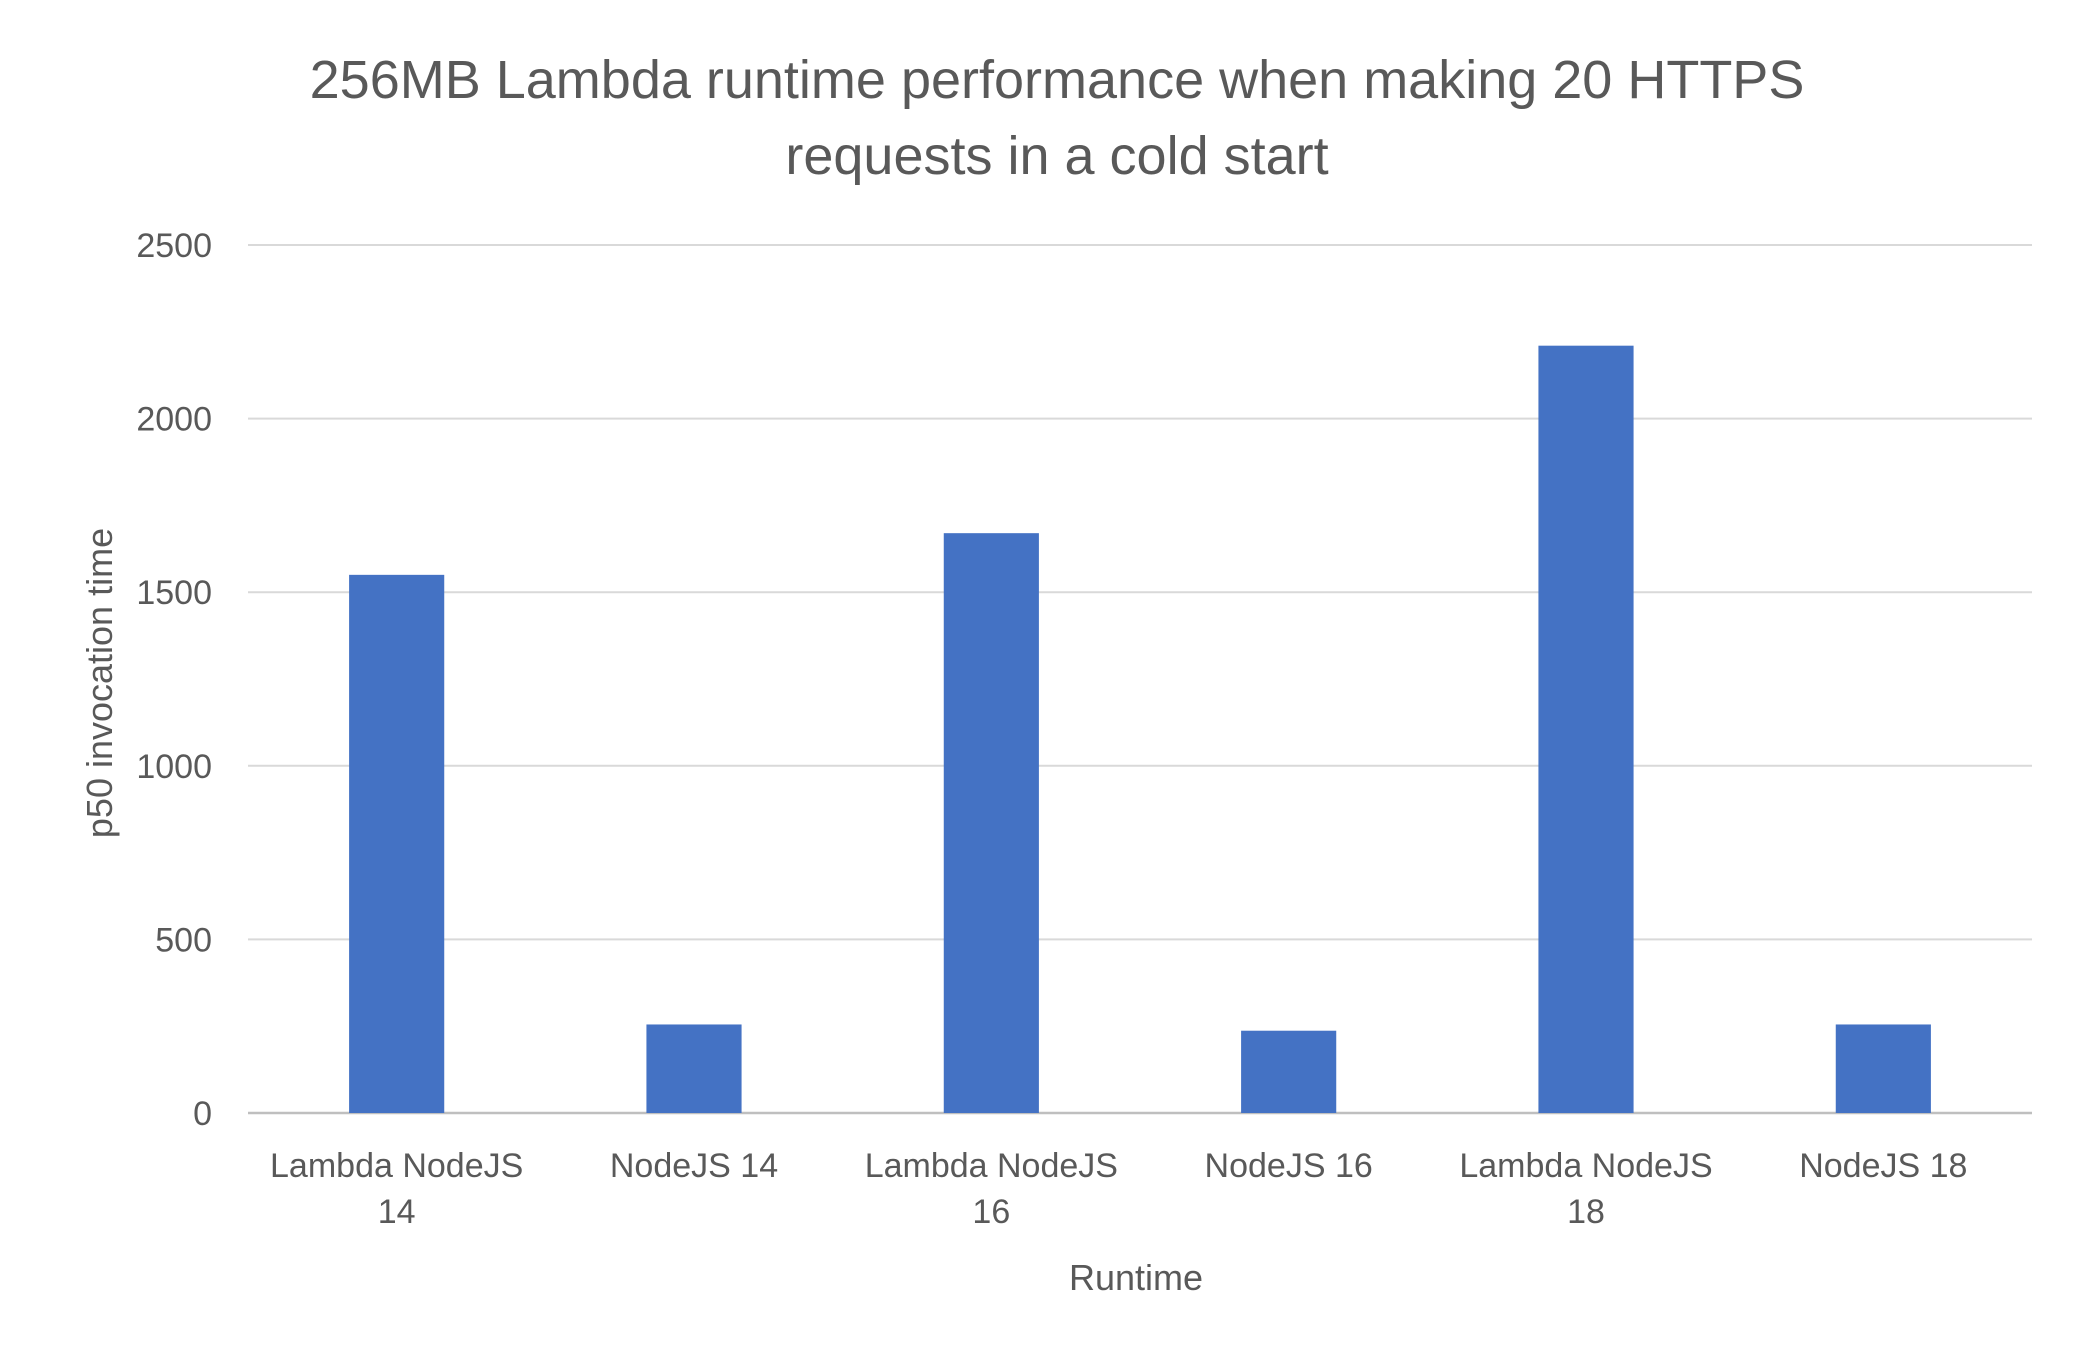  What do you see at coordinates (1289, 1166) in the screenshot?
I see `x-tick-label: NodeJS 16` at bounding box center [1289, 1166].